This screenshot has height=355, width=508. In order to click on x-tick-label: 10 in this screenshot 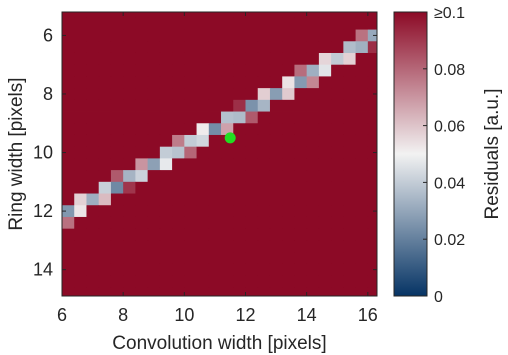, I will do `click(184, 315)`.